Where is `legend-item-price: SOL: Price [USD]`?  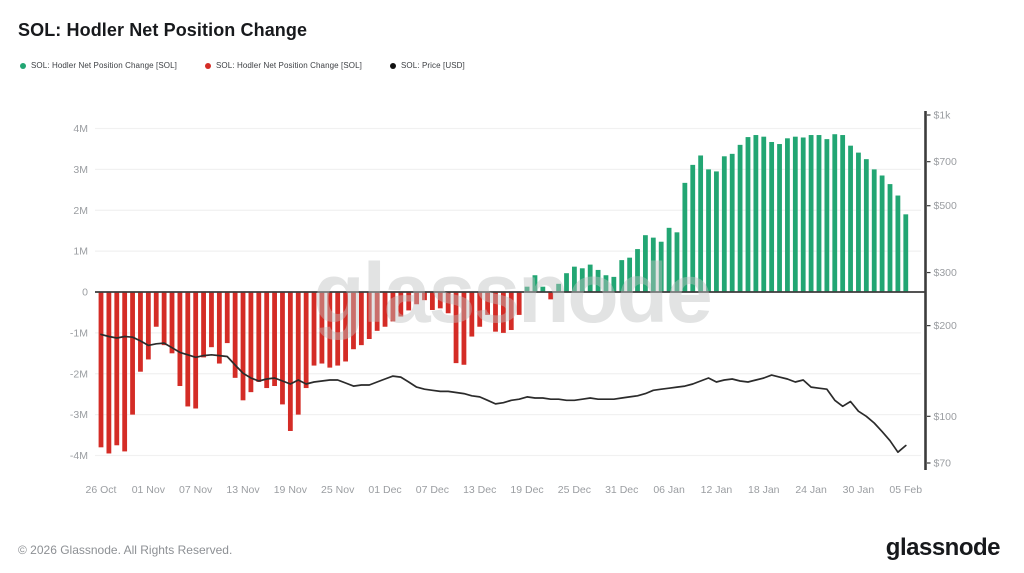 legend-item-price: SOL: Price [USD] is located at coordinates (427, 65).